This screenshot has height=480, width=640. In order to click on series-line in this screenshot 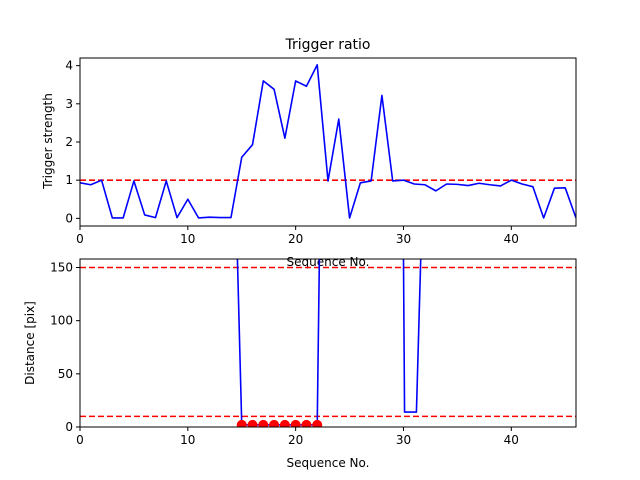, I will do `click(329, 342)`.